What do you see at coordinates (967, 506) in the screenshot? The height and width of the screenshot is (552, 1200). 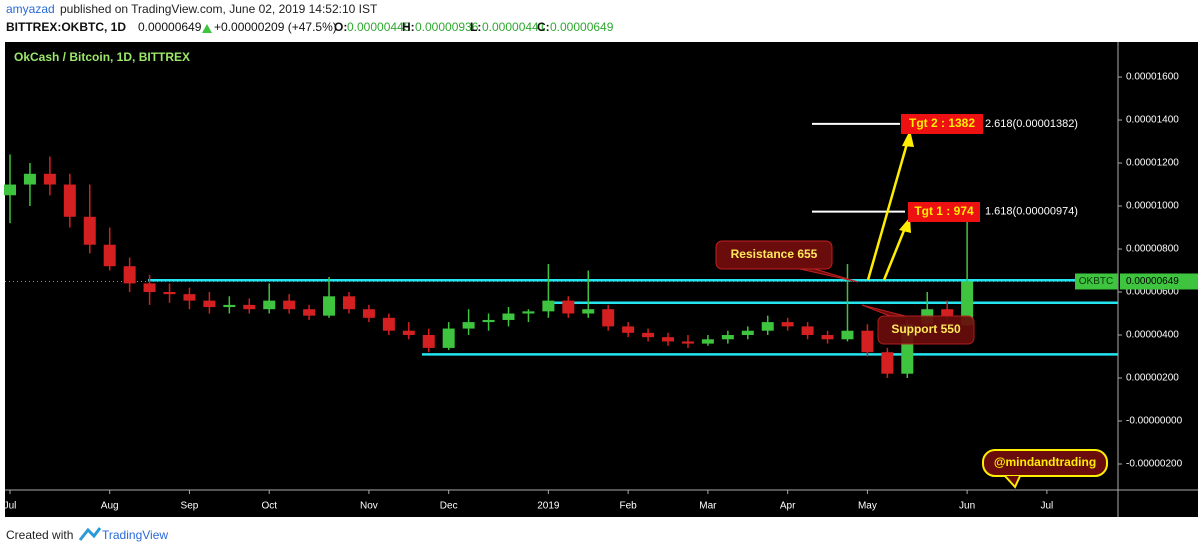 I see `x-tick-label: Jun` at bounding box center [967, 506].